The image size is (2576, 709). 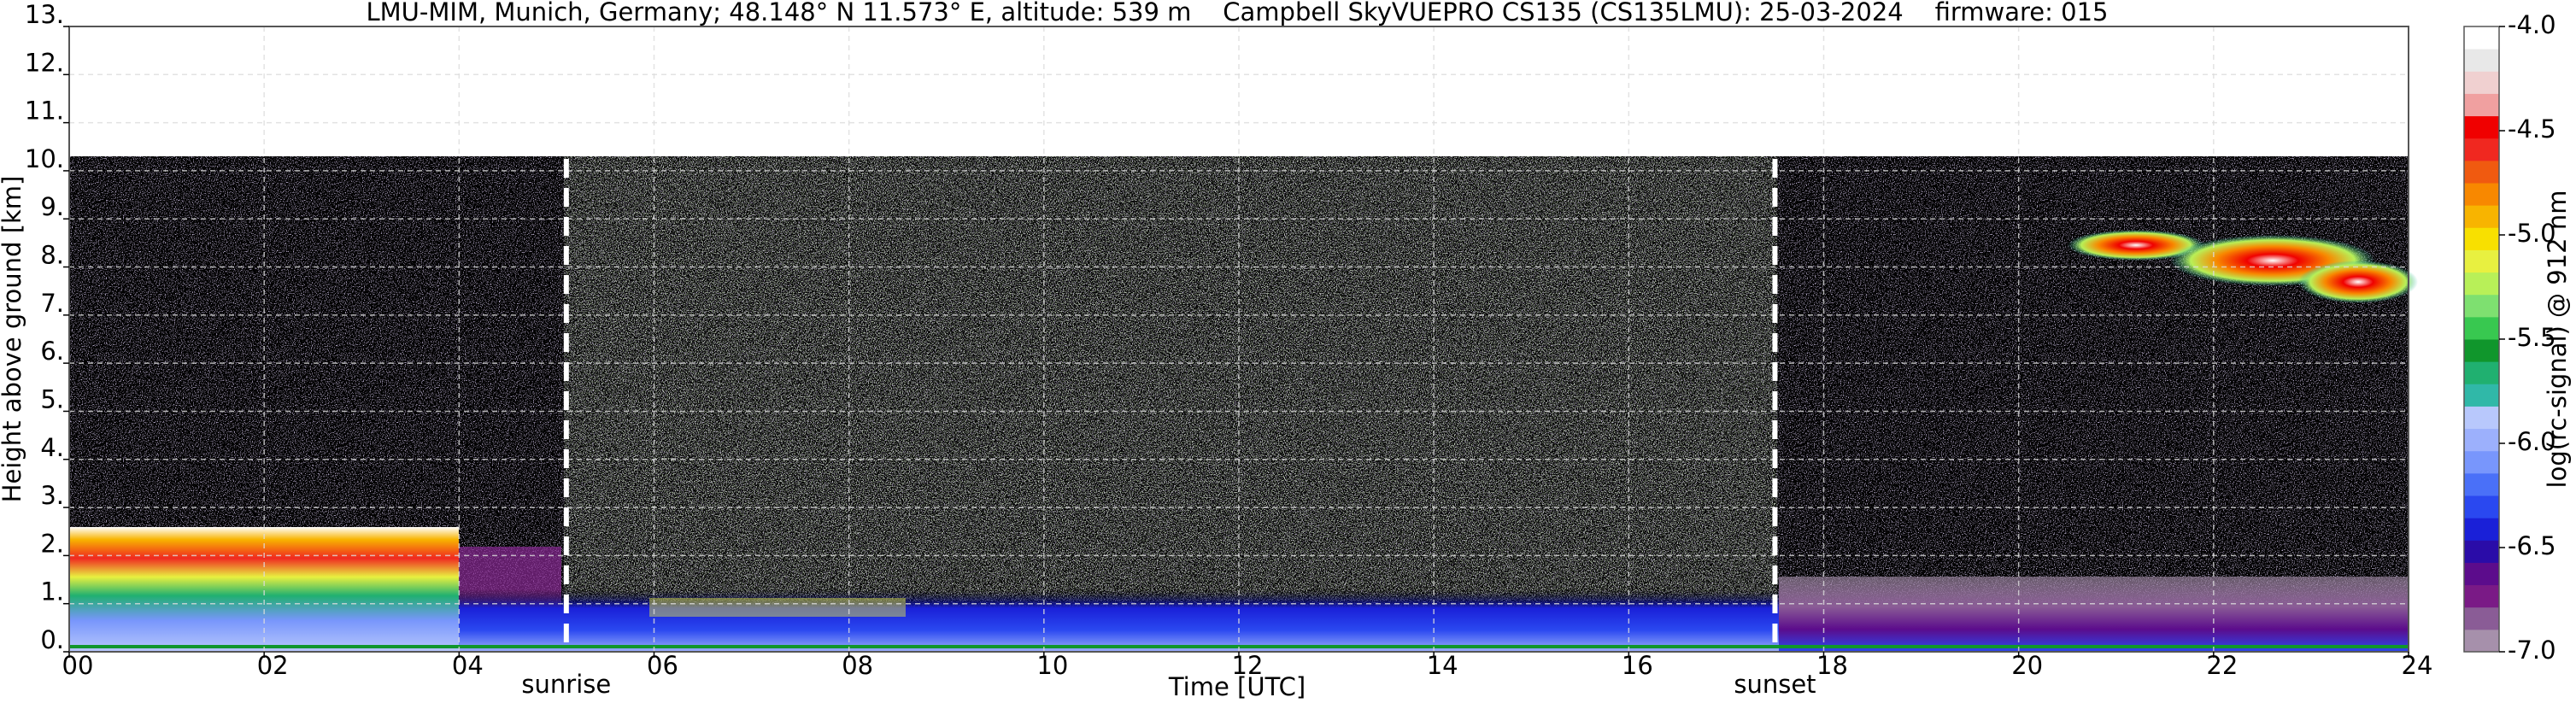 What do you see at coordinates (1775, 685) in the screenshot?
I see `annotation-label: sunset` at bounding box center [1775, 685].